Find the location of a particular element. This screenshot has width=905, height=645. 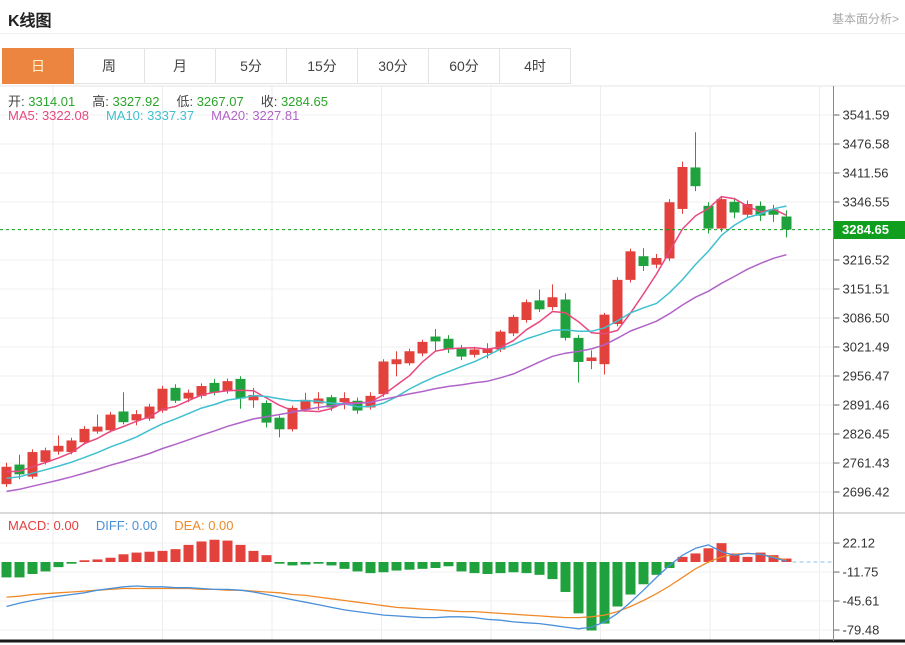

macd-label-1: DIFF: is located at coordinates (112, 525).